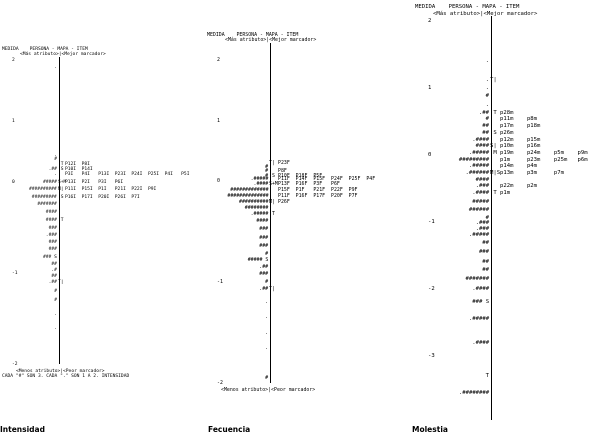  What do you see at coordinates (505, 193) in the screenshot?
I see `item-labels: p1m` at bounding box center [505, 193].